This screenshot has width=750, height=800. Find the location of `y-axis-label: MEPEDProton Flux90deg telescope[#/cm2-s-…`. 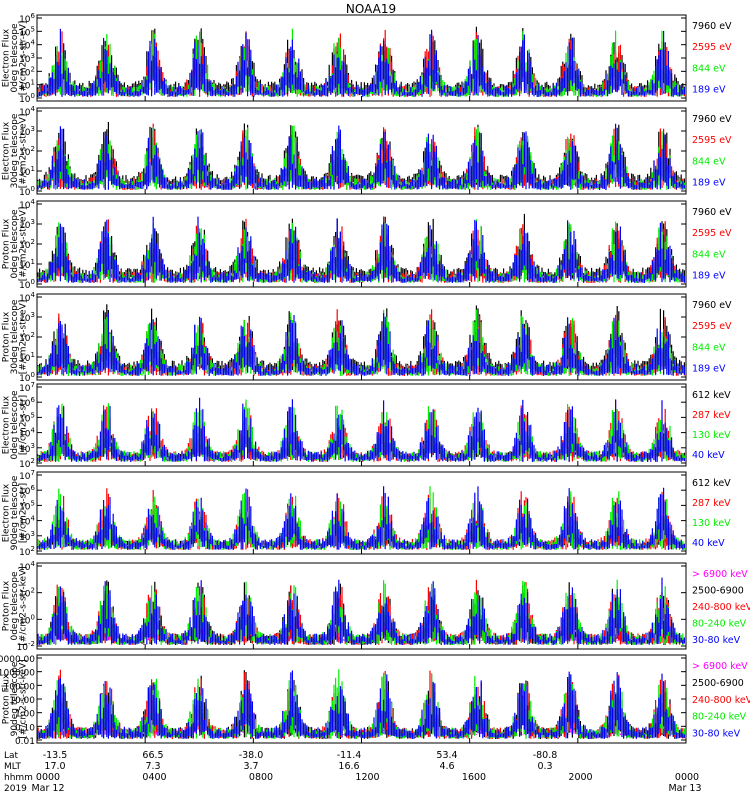

y-axis-label: MEPEDProton Flux90deg telescope[#/cm2-s-… is located at coordinates (14, 698).